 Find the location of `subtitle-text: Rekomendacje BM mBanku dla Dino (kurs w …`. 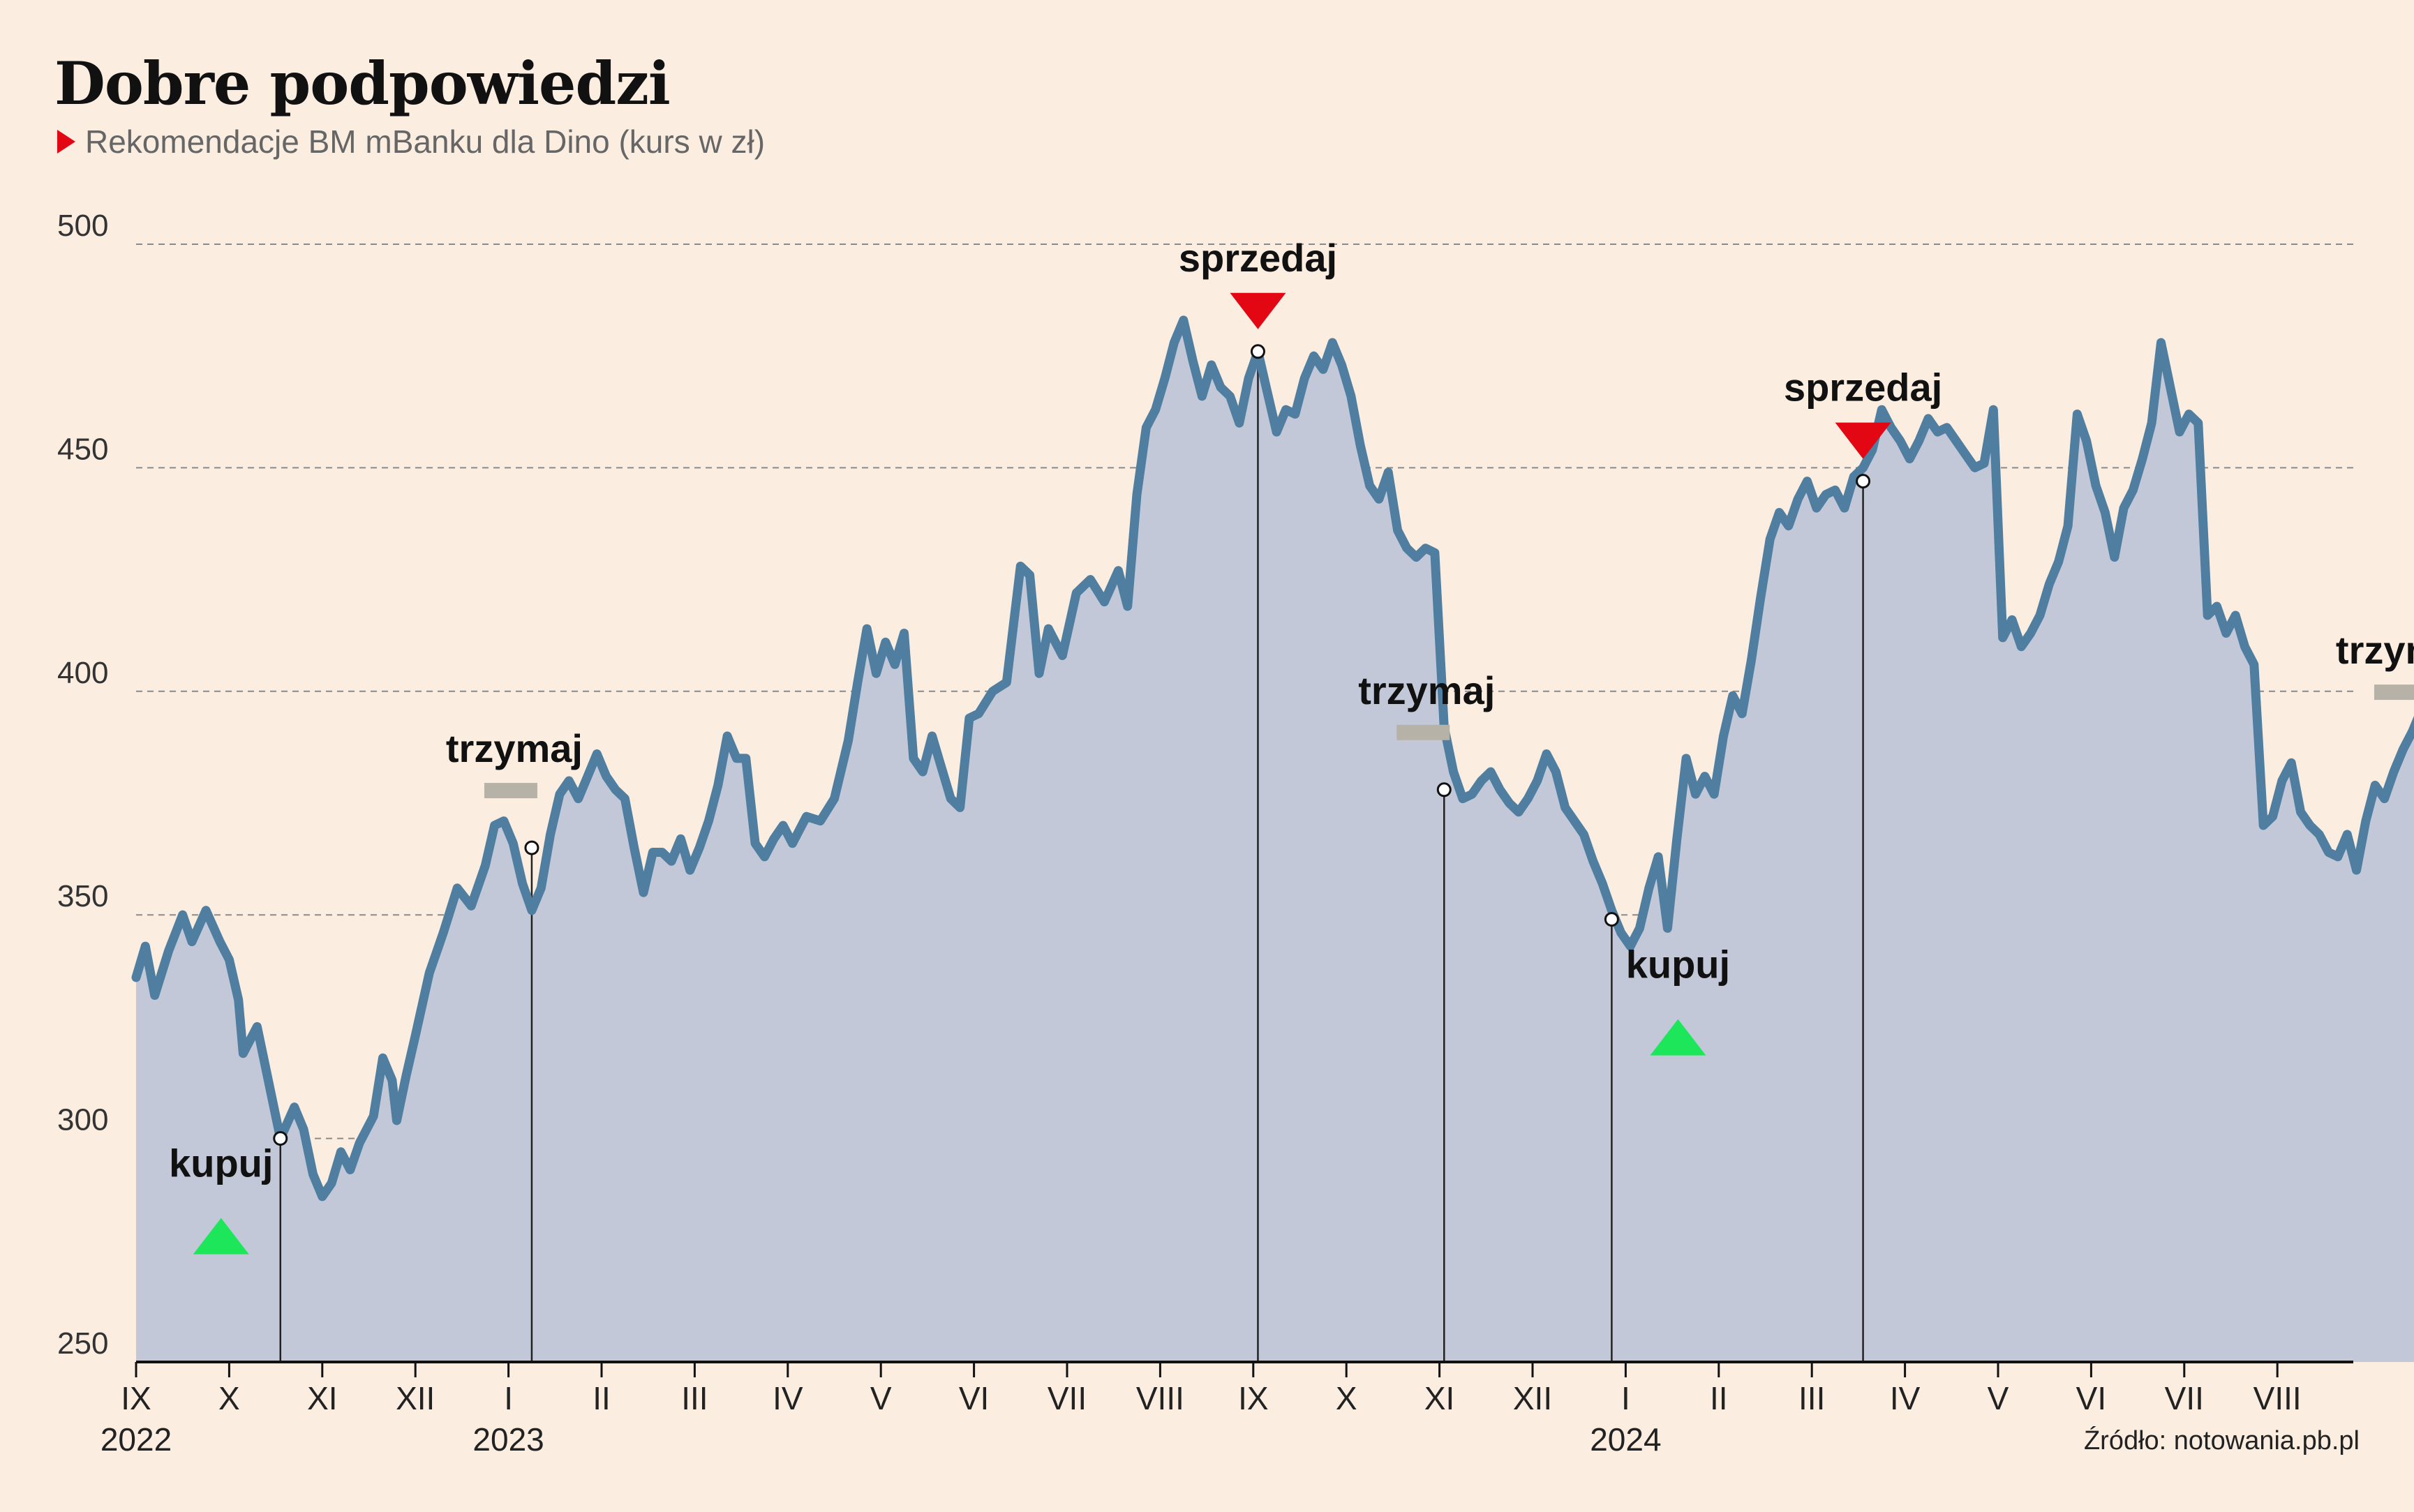

subtitle-text: Rekomendacje BM mBanku dla Dino (kurs w … is located at coordinates (425, 141).